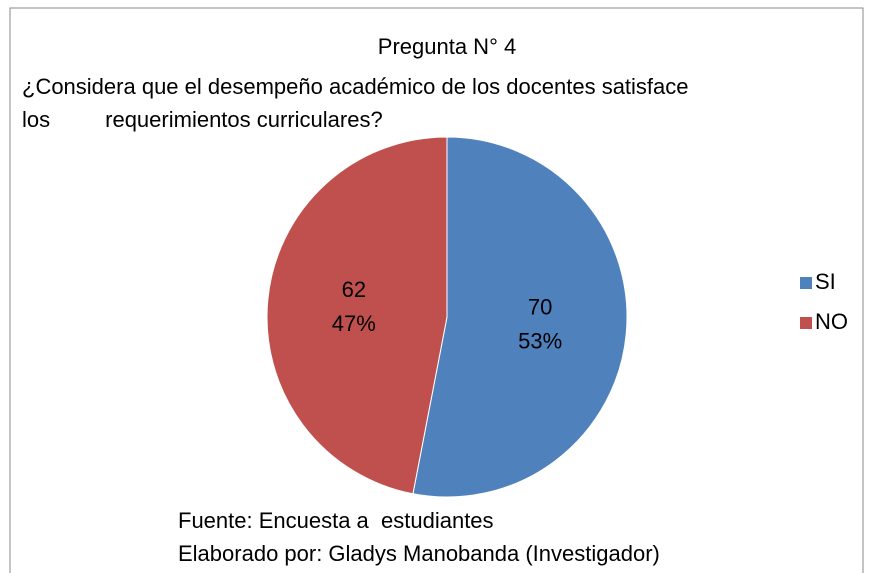 Image resolution: width=874 pixels, height=573 pixels. I want to click on pie-slice, so click(357, 315).